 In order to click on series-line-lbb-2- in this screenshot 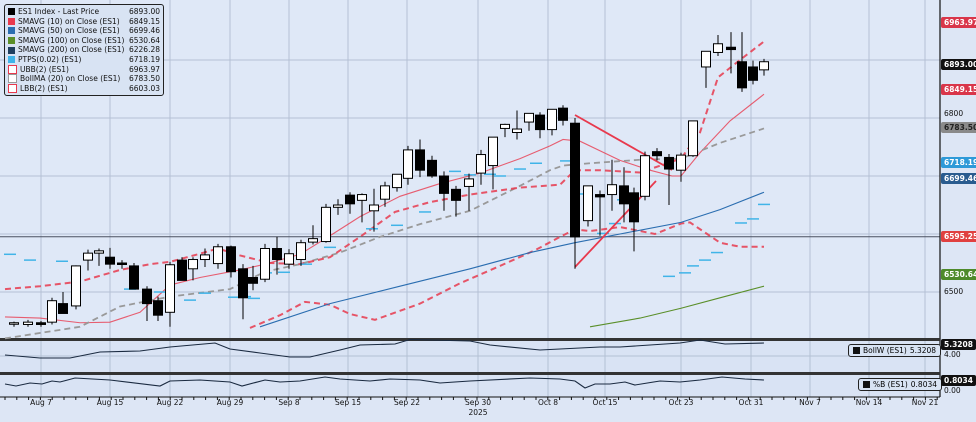, I will do `click(506, 275)`.